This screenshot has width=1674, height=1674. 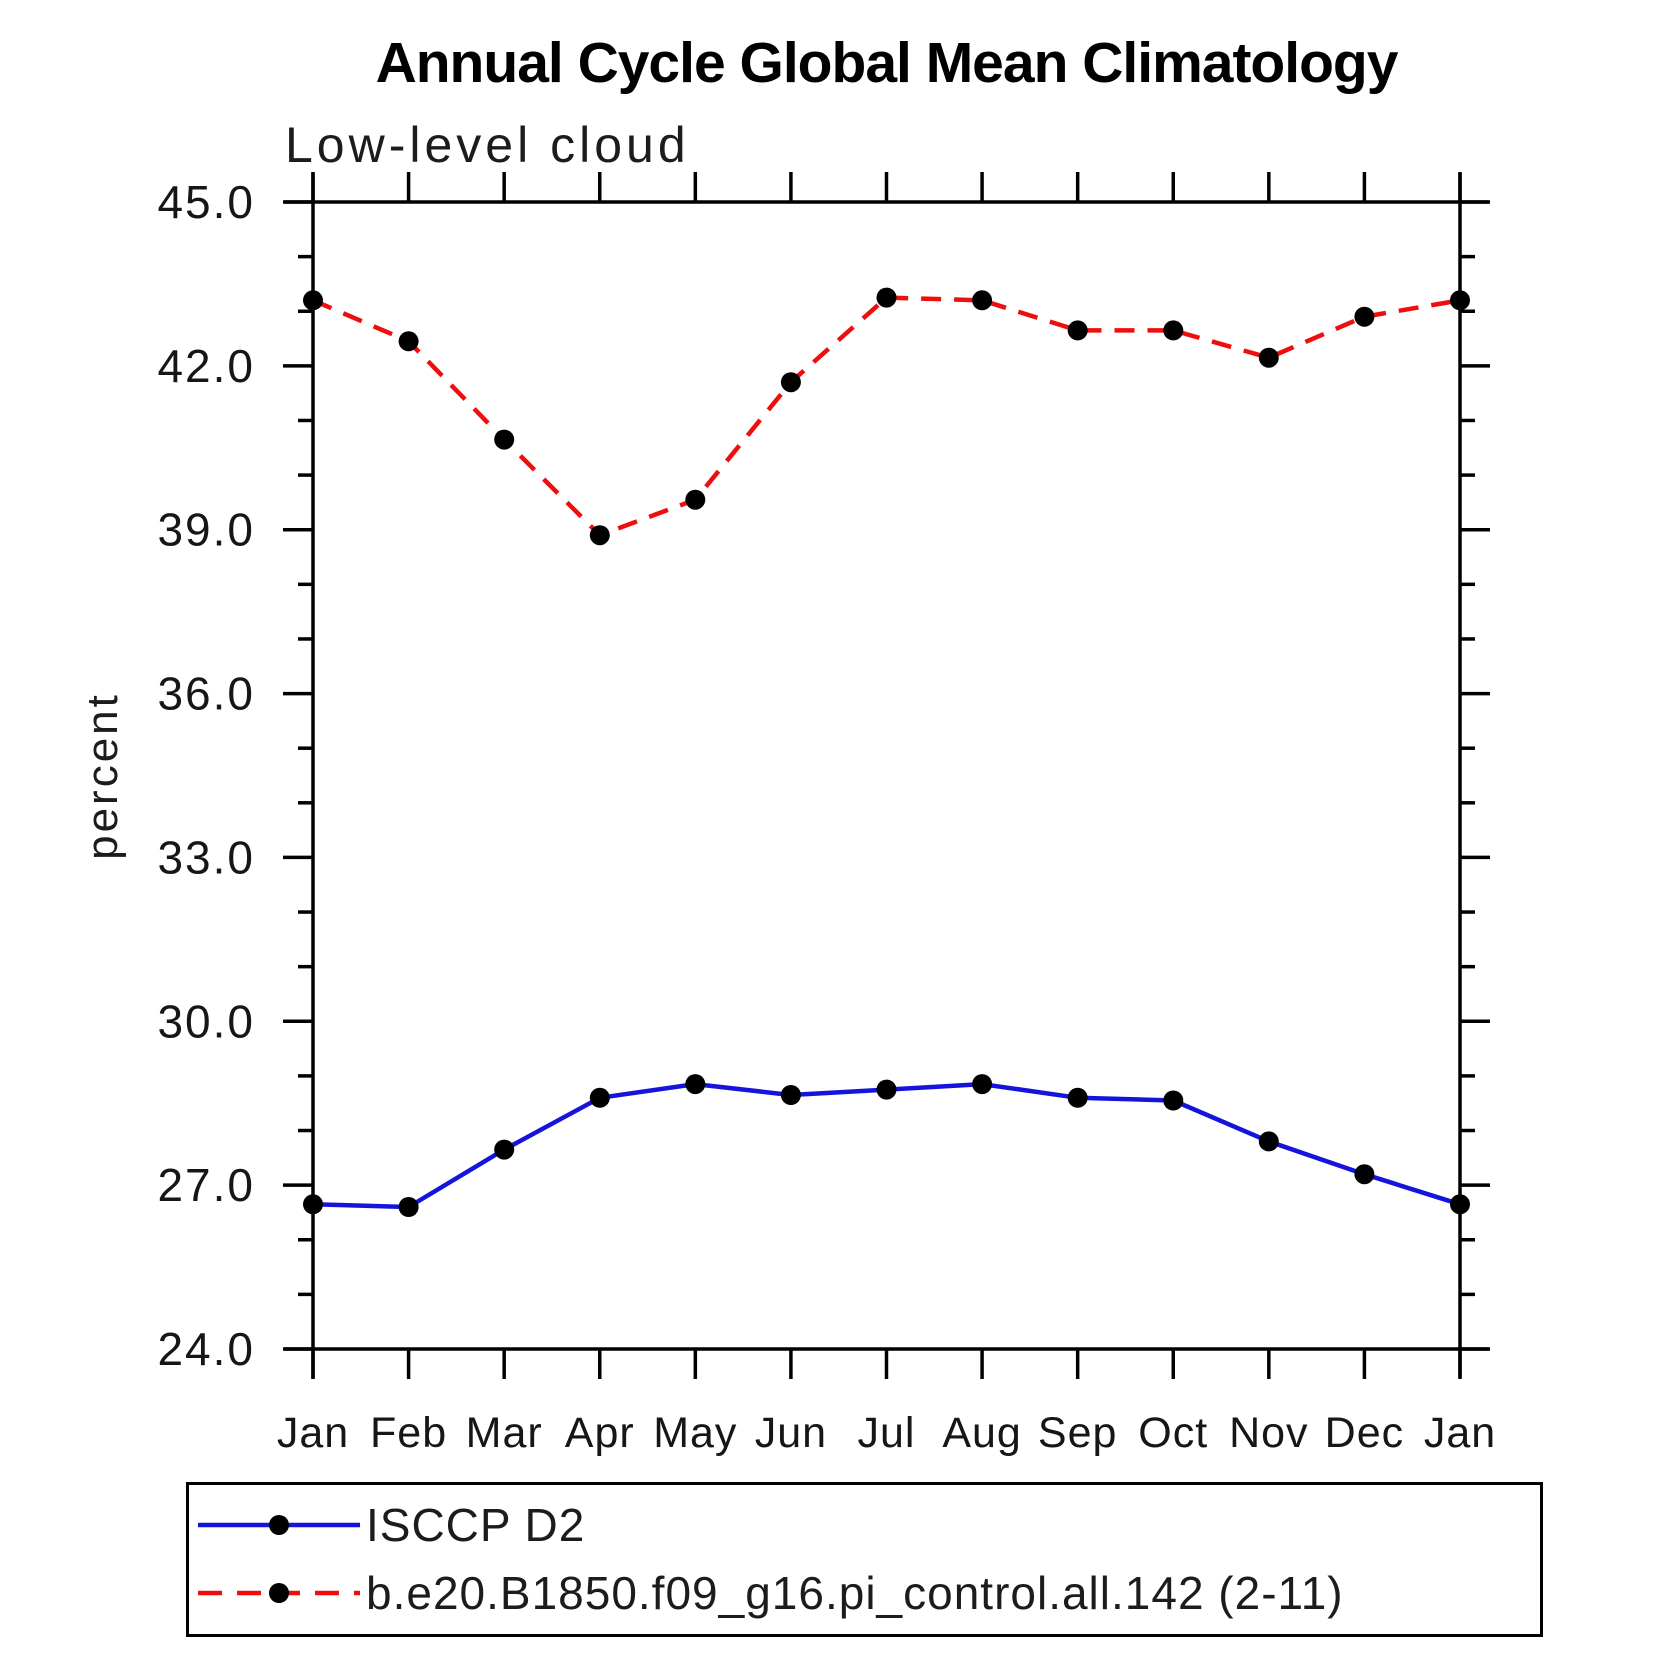 What do you see at coordinates (206, 694) in the screenshot?
I see `y-axis-tick-label: 36.0` at bounding box center [206, 694].